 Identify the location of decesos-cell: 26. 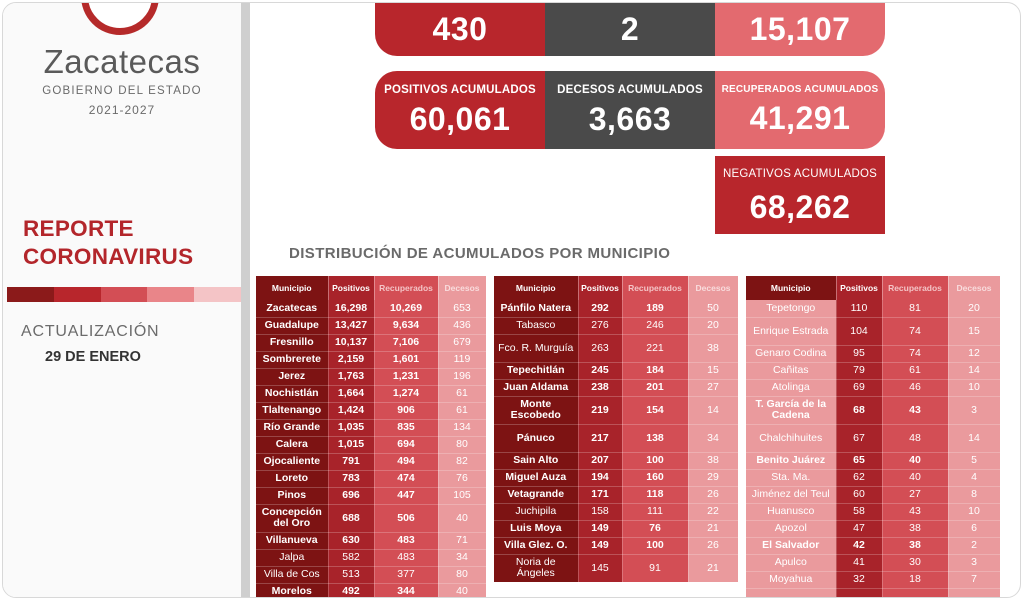
(713, 546).